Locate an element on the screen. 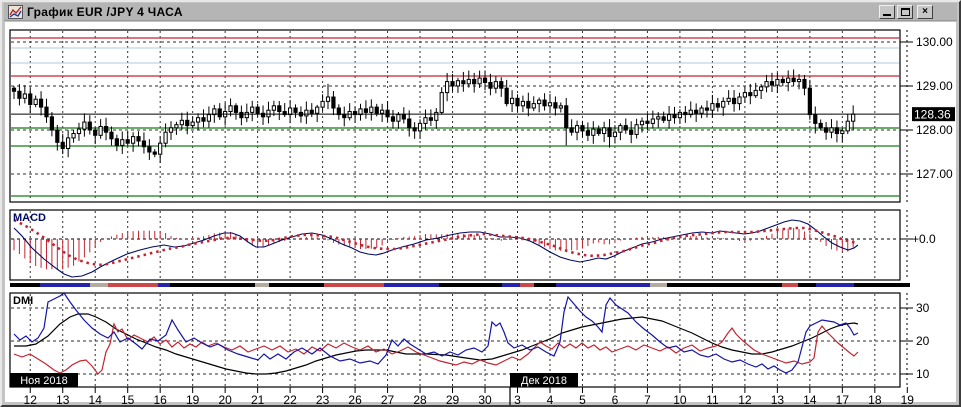 This screenshot has height=407, width=961. price-tick-label: 129.00 is located at coordinates (934, 86).